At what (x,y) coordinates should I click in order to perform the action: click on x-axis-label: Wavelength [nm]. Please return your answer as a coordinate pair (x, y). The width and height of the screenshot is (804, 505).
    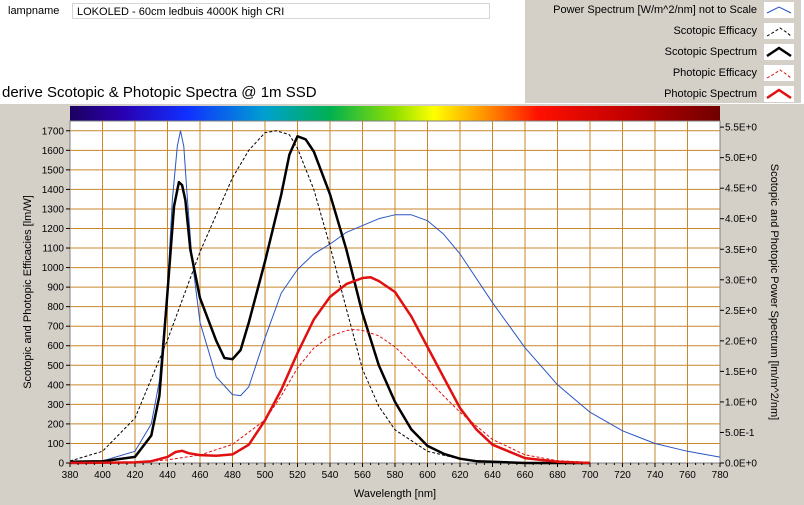
    Looking at the image, I should click on (395, 494).